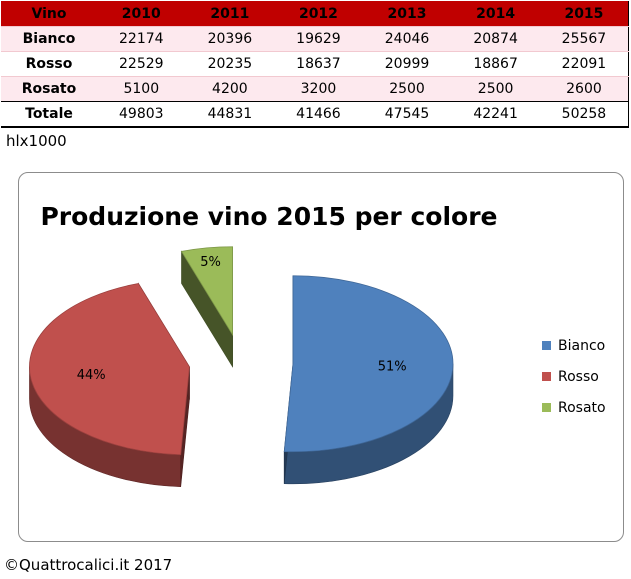 The image size is (631, 579). Describe the element at coordinates (268, 216) in the screenshot. I see `chart-title: Produzione vino 2015 per colore` at that location.